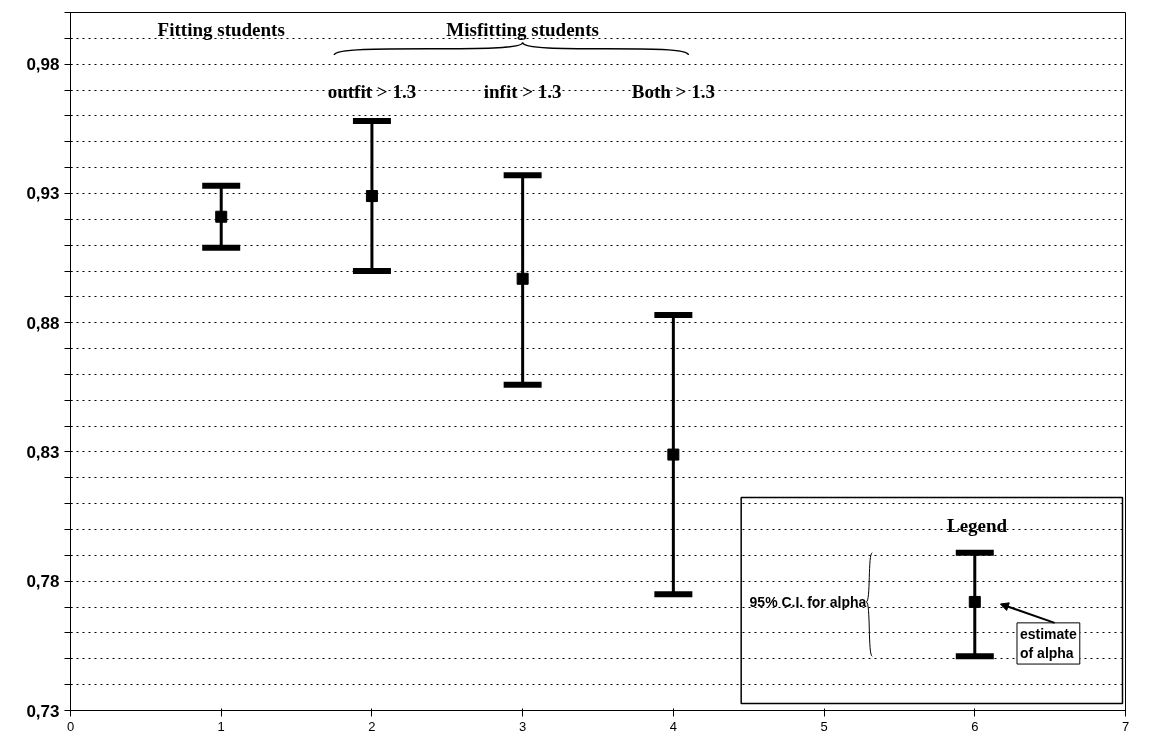  What do you see at coordinates (43, 323) in the screenshot?
I see `y-tick-label: 0,88` at bounding box center [43, 323].